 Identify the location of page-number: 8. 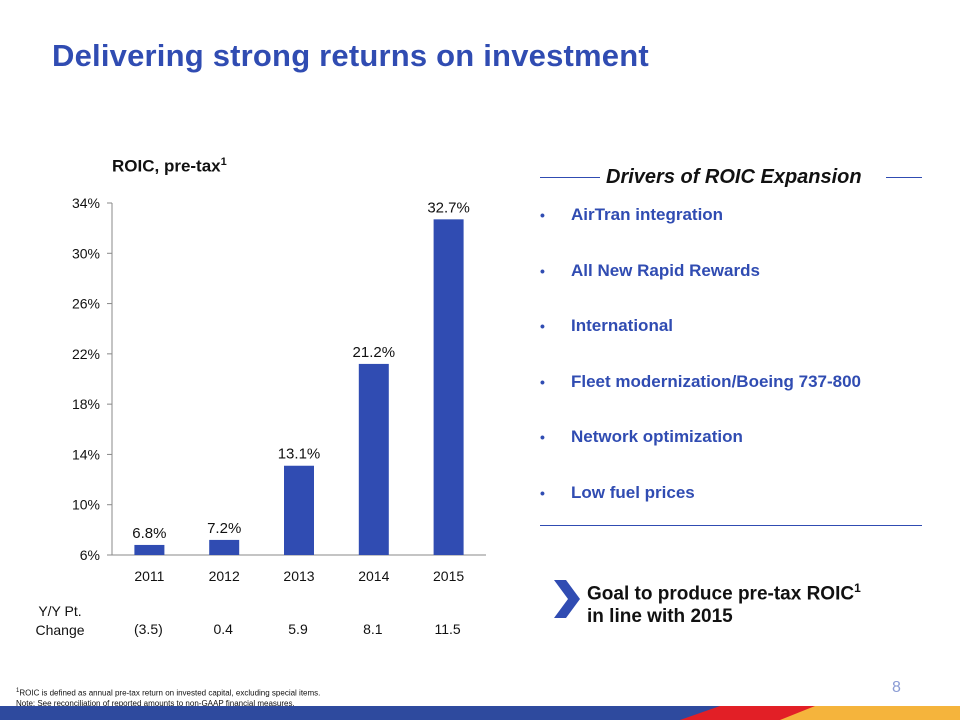
(896, 687).